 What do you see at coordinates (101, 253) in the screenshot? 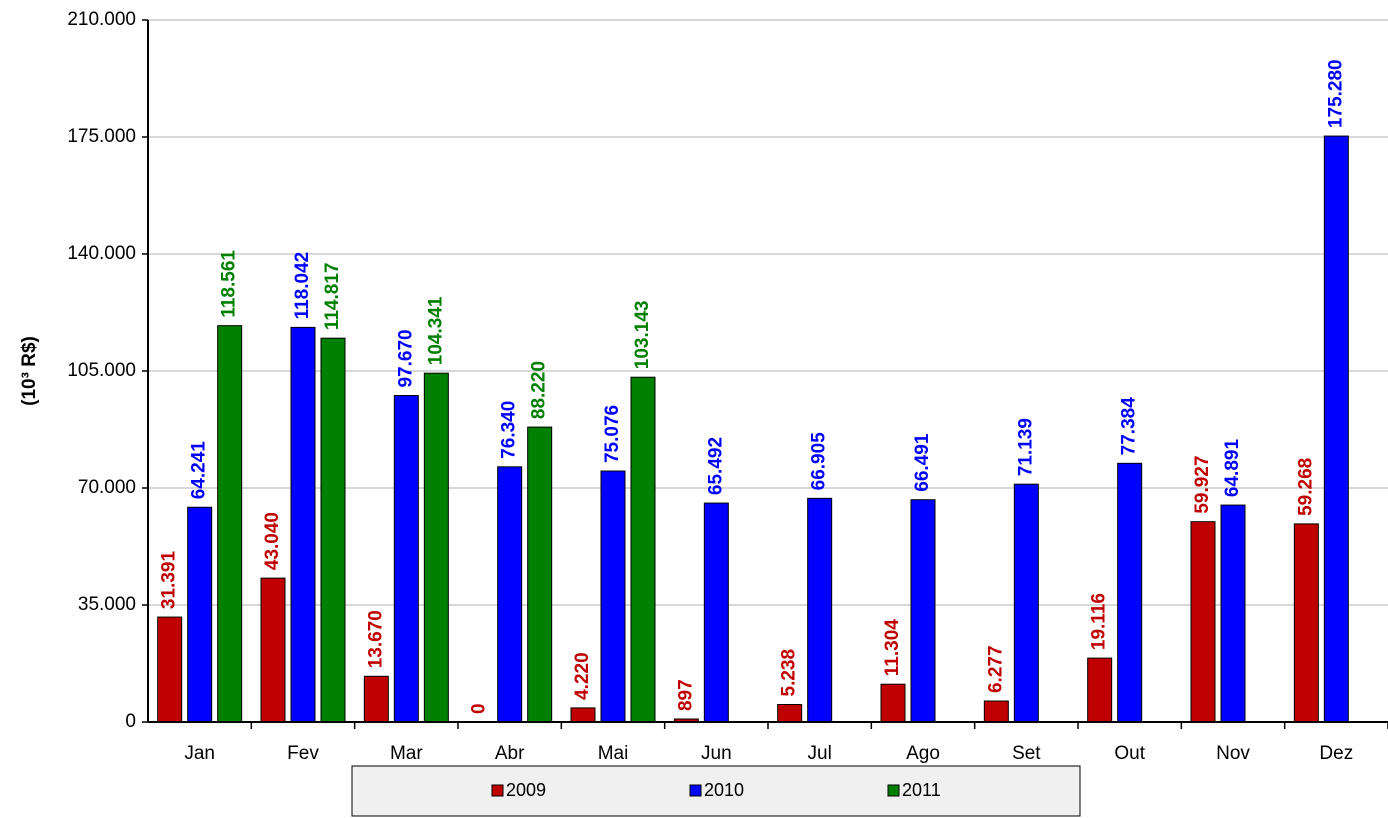
I see `y-tick-label: 140.000` at bounding box center [101, 253].